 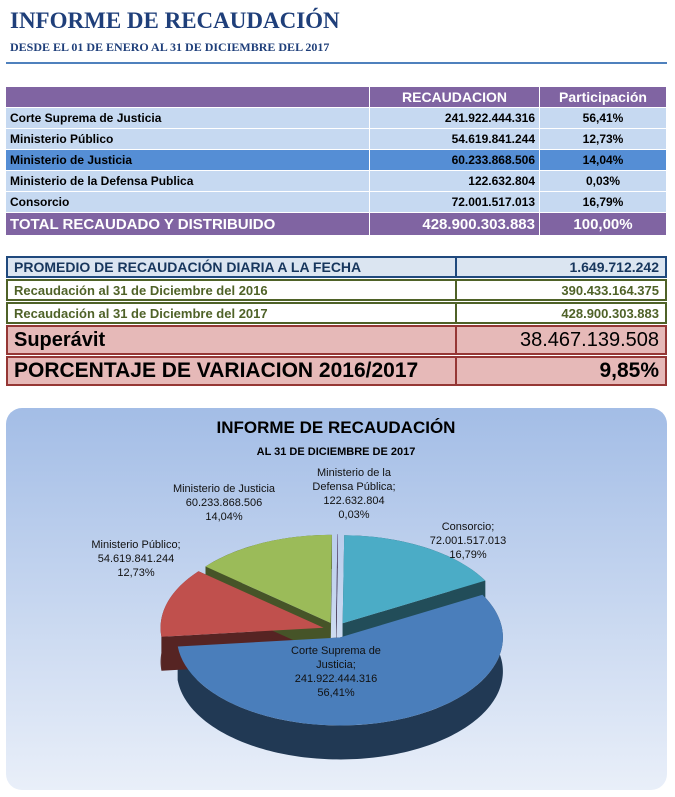 I want to click on cell: PORCENTAJE DE VARIACION 2016/2017, so click(x=232, y=371).